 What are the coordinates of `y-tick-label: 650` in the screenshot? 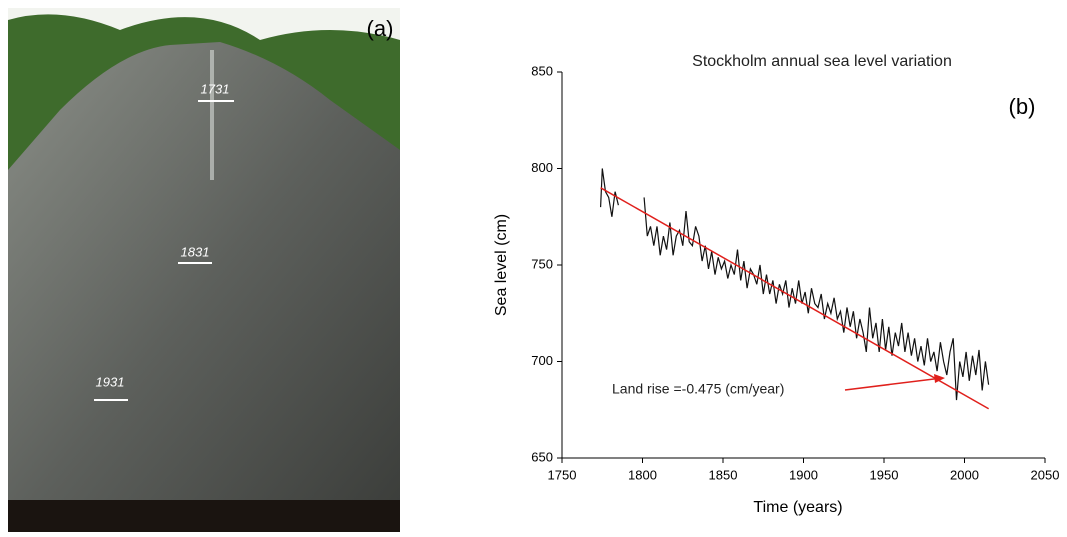 It's located at (542, 456).